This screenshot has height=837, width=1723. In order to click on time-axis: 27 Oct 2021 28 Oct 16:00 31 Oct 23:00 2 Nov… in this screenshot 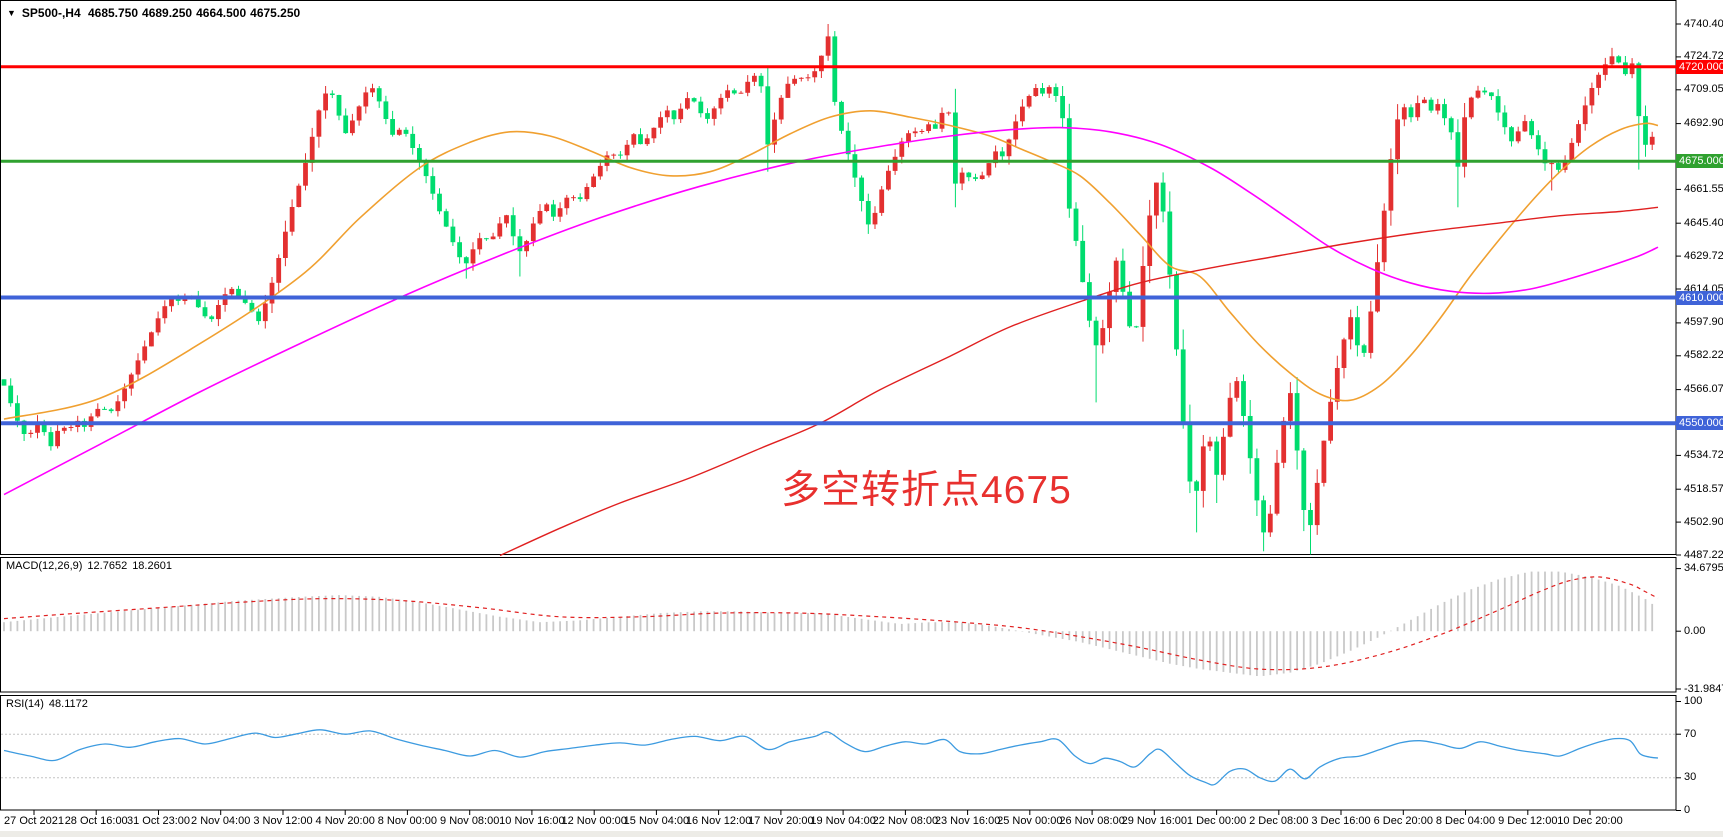, I will do `click(861, 821)`.